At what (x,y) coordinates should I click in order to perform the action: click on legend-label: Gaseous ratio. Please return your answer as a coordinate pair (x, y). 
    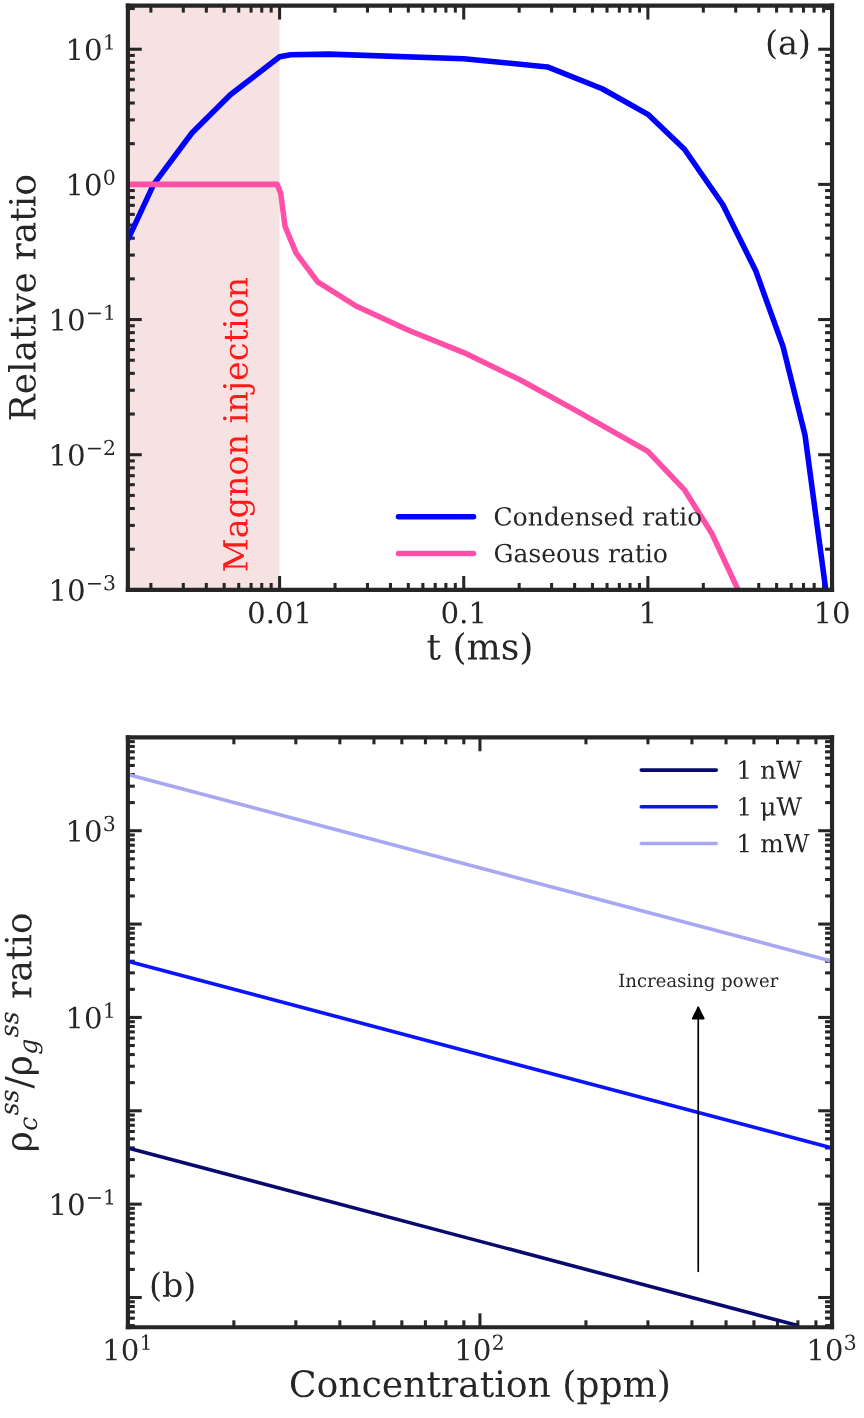
    Looking at the image, I should click on (580, 553).